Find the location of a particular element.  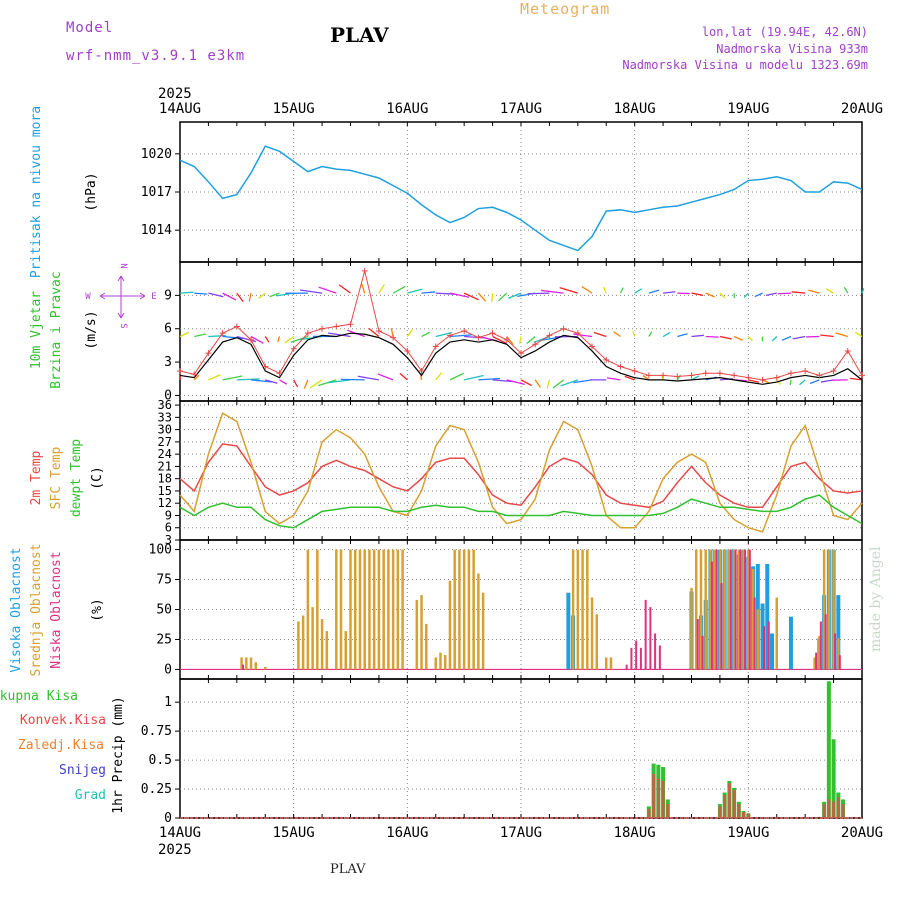

ytick-label-temperature: 33 is located at coordinates (165, 417).